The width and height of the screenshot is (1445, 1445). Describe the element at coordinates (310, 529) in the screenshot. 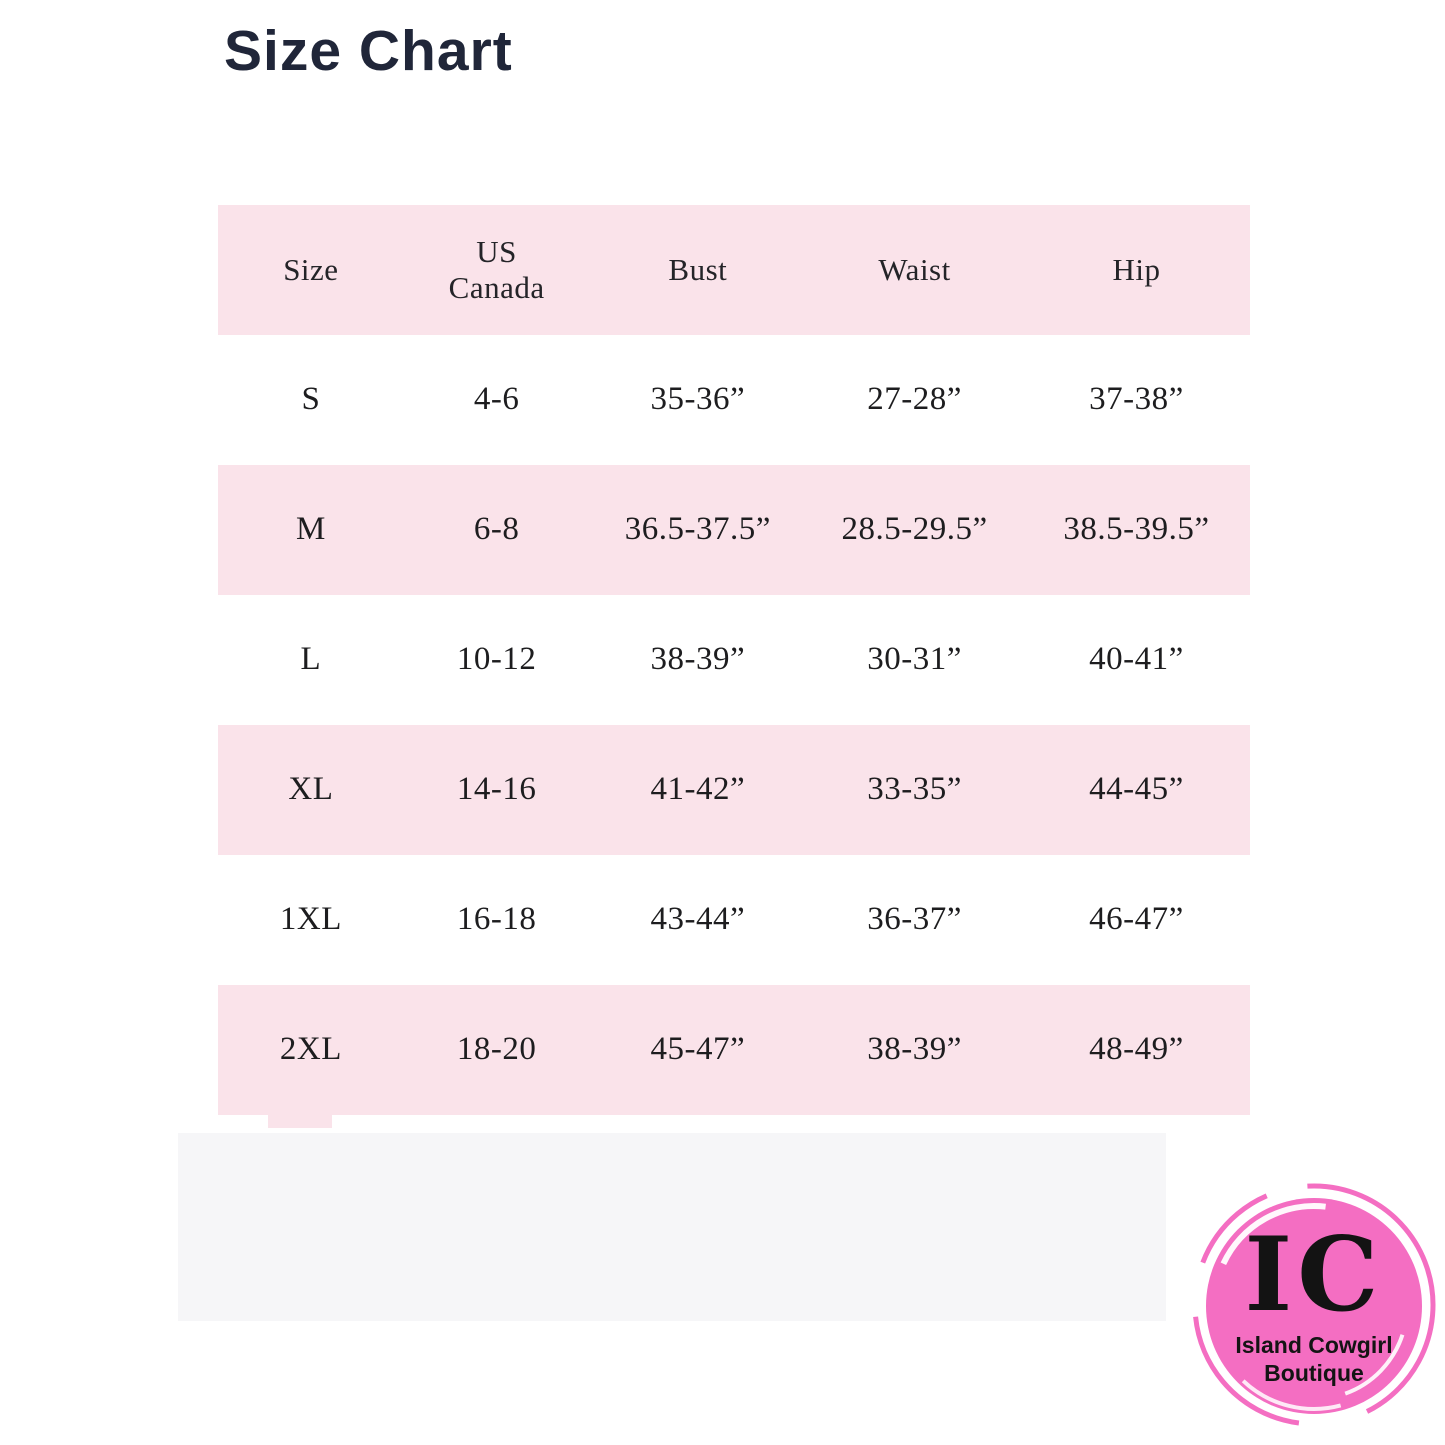

I see `cell-size: M` at that location.